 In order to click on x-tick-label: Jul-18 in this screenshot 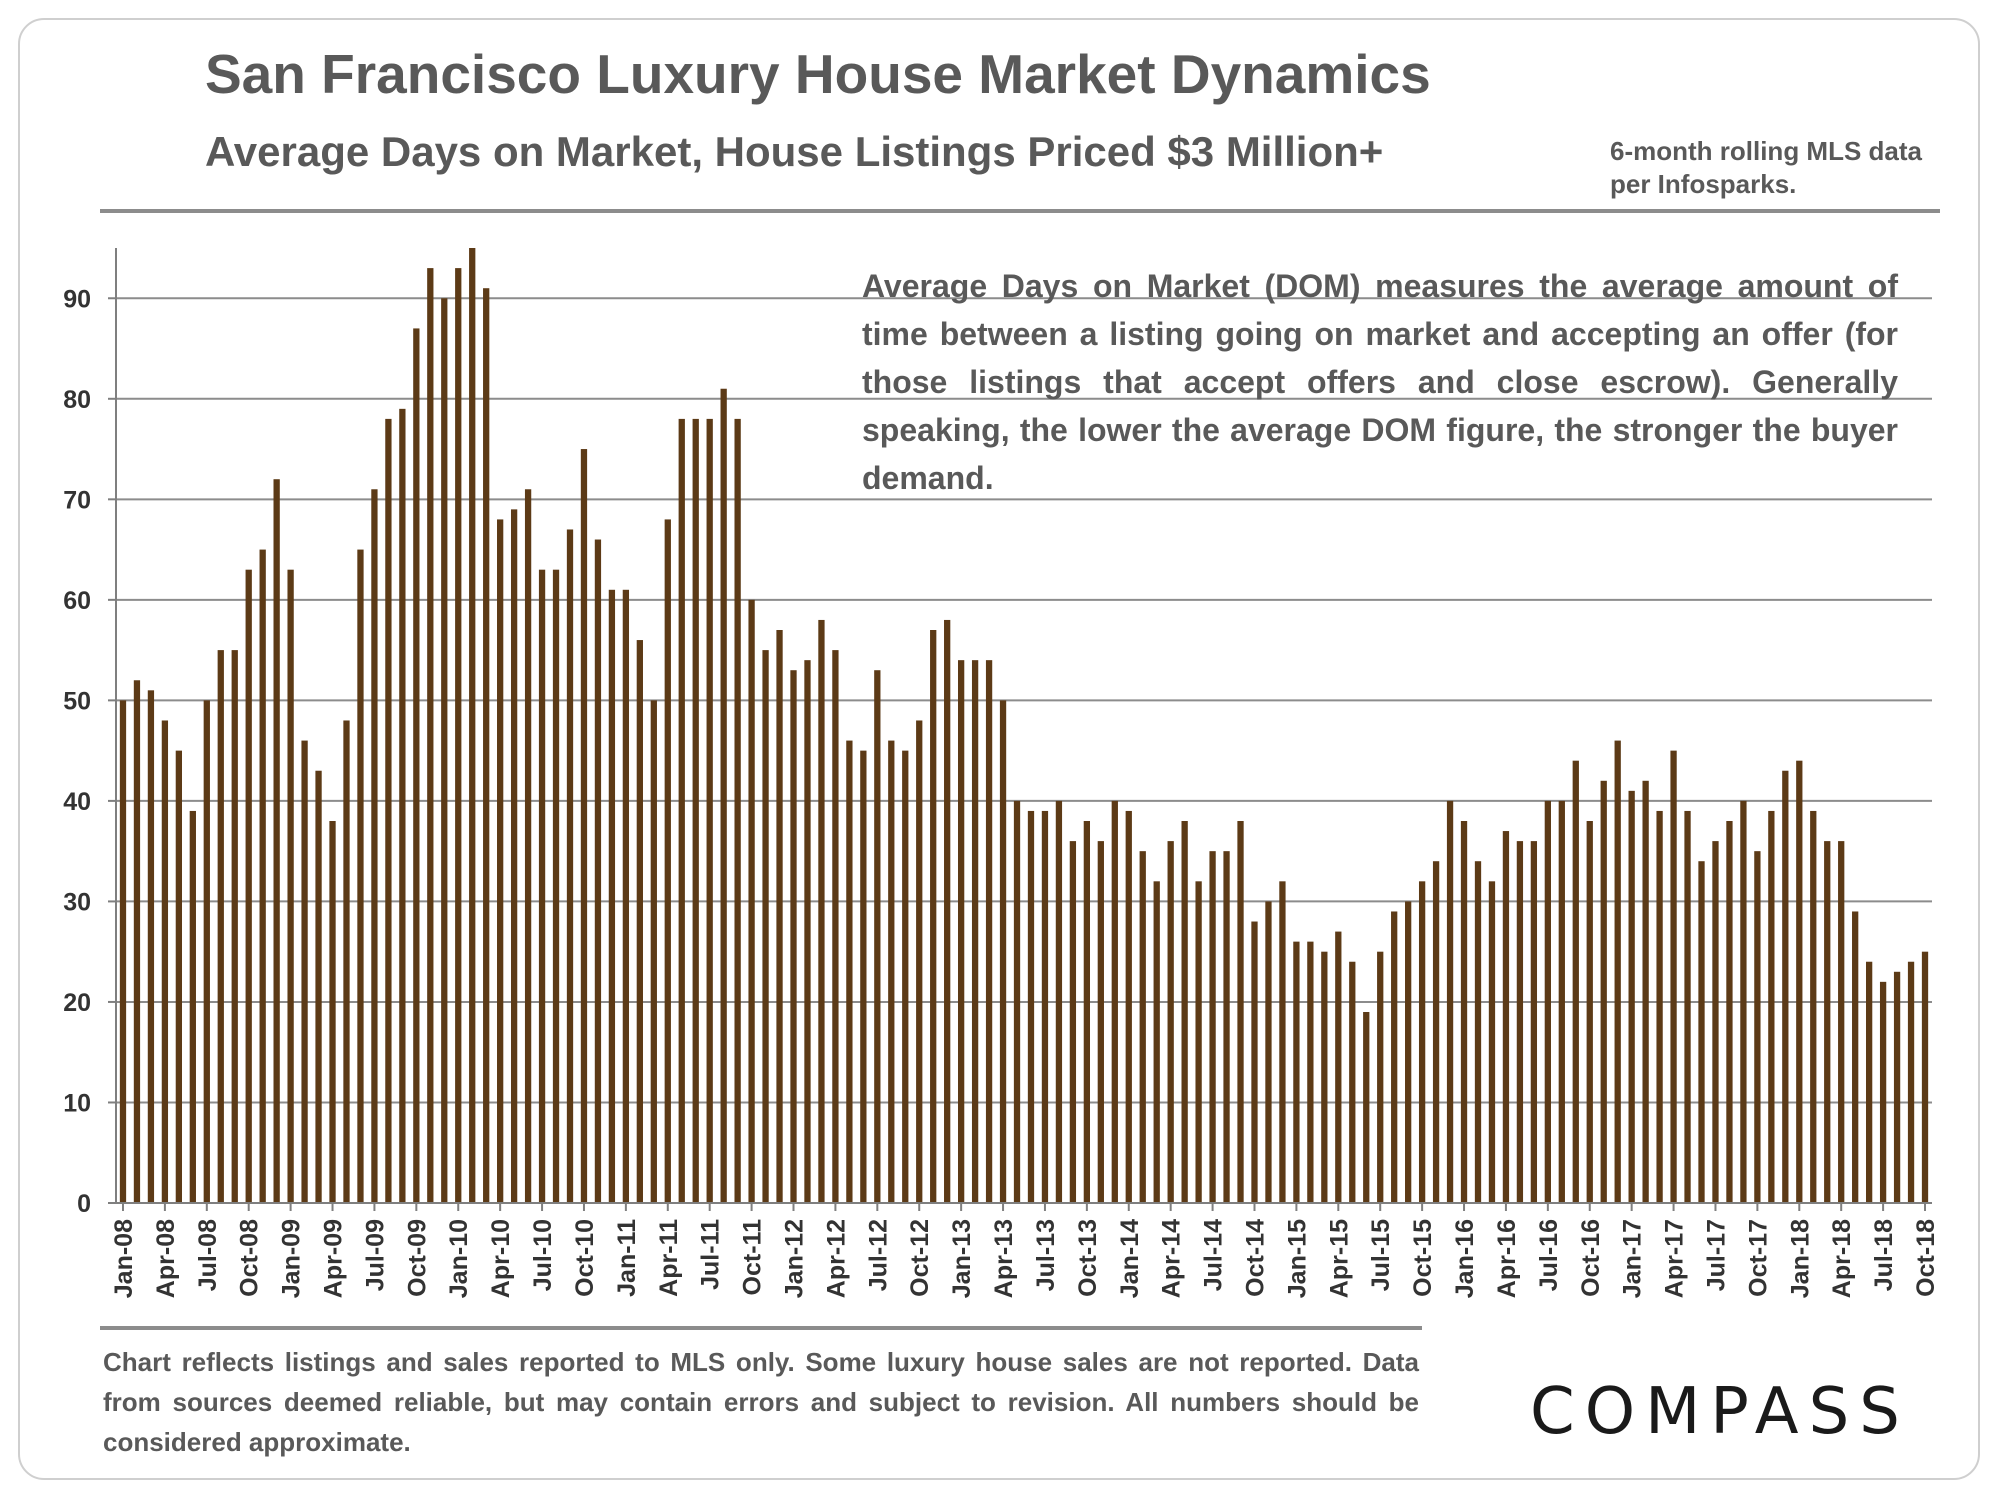, I will do `click(1884, 1255)`.